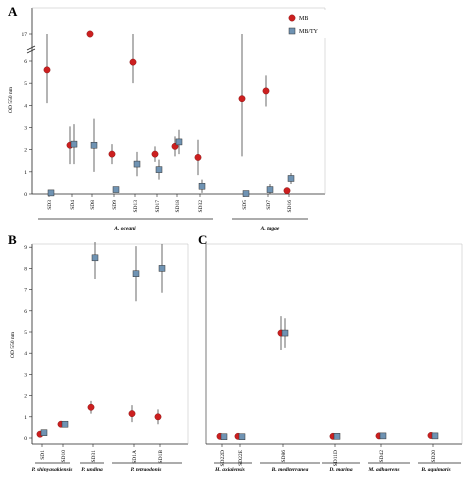  What do you see at coordinates (223, 458) in the screenshot?
I see `category-label: SD22D` at bounding box center [223, 458].